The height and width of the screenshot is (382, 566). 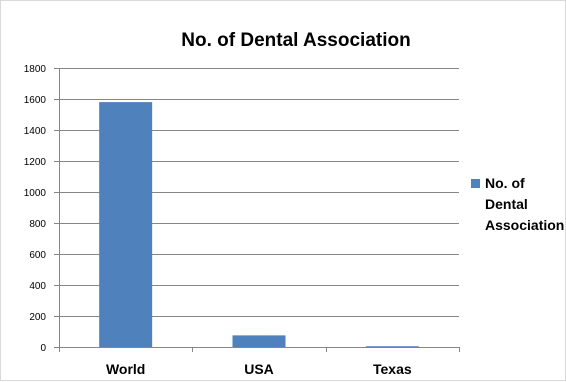 I want to click on legend: No. of Dental Association, so click(x=517, y=204).